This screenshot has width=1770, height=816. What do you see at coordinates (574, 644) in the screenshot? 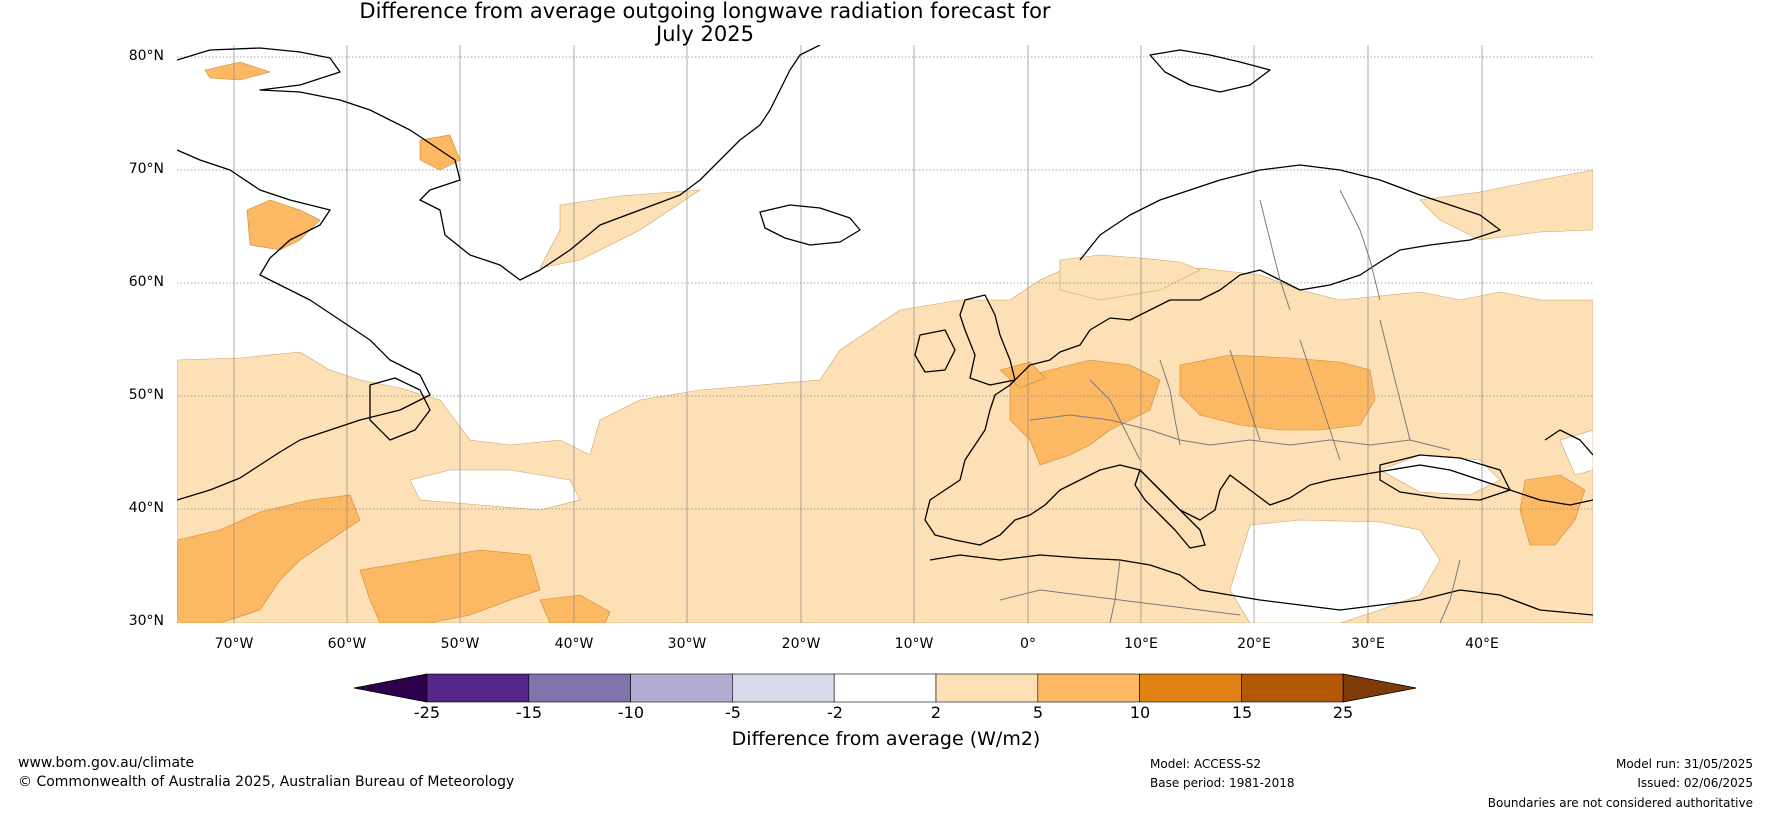
I see `lon-label-40w: 40°W` at bounding box center [574, 644].